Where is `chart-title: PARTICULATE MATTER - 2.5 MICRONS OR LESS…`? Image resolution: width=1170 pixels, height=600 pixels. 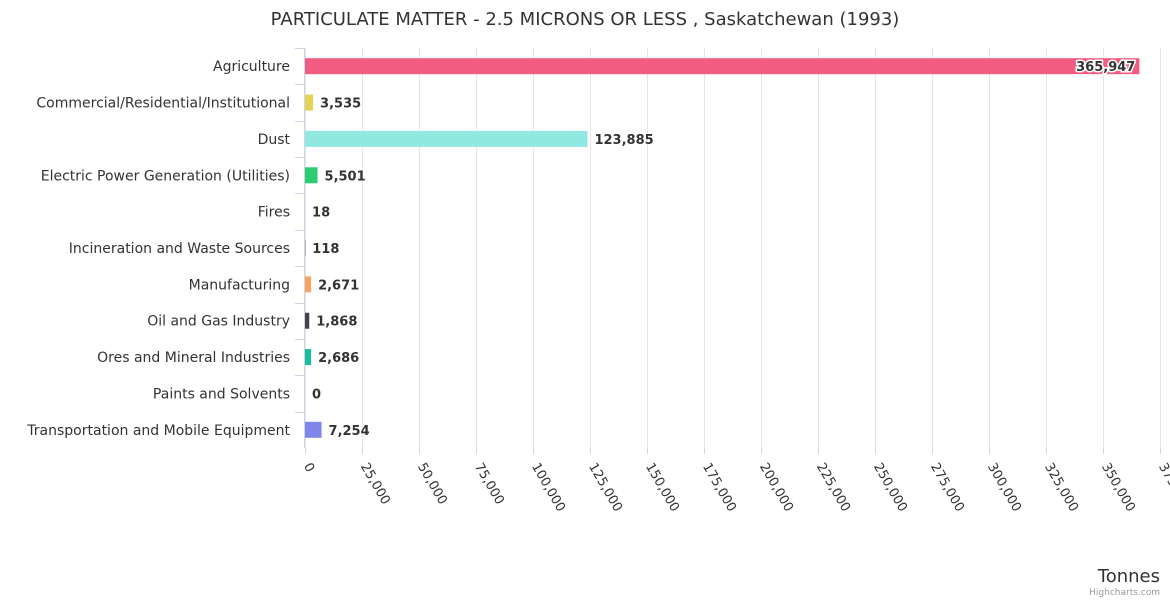
chart-title: PARTICULATE MATTER - 2.5 MICRONS OR LESS… is located at coordinates (585, 19).